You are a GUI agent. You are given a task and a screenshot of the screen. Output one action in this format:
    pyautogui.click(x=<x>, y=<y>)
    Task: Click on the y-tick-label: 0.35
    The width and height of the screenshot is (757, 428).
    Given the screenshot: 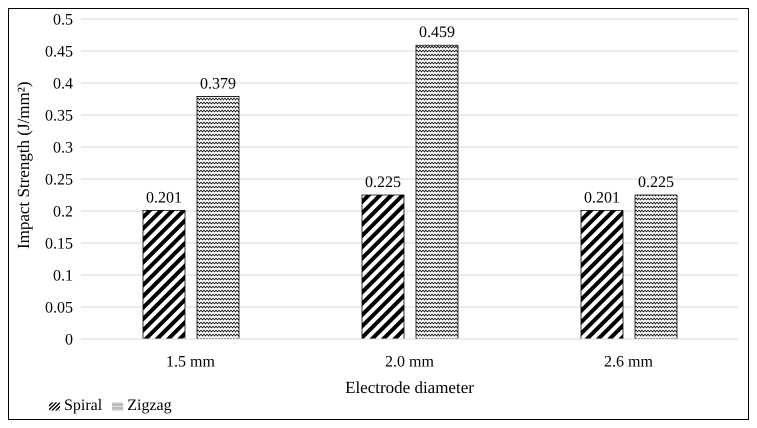 What is the action you would take?
    pyautogui.click(x=59, y=116)
    